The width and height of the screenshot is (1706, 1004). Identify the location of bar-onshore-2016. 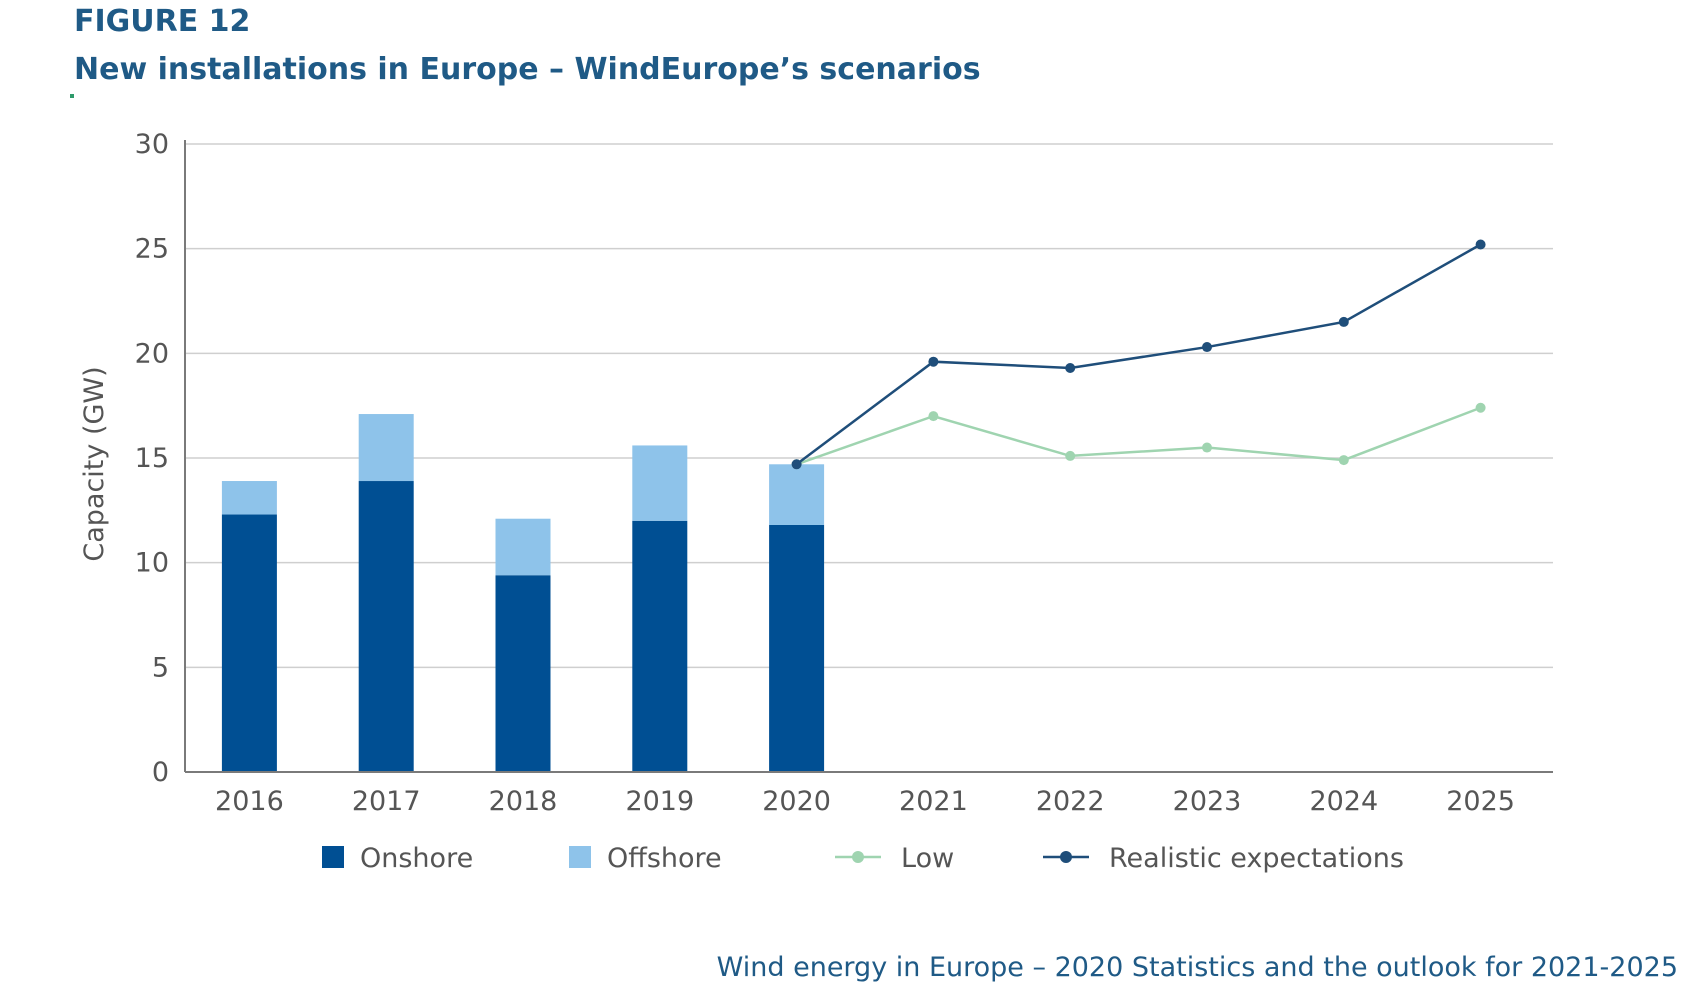
(249, 643).